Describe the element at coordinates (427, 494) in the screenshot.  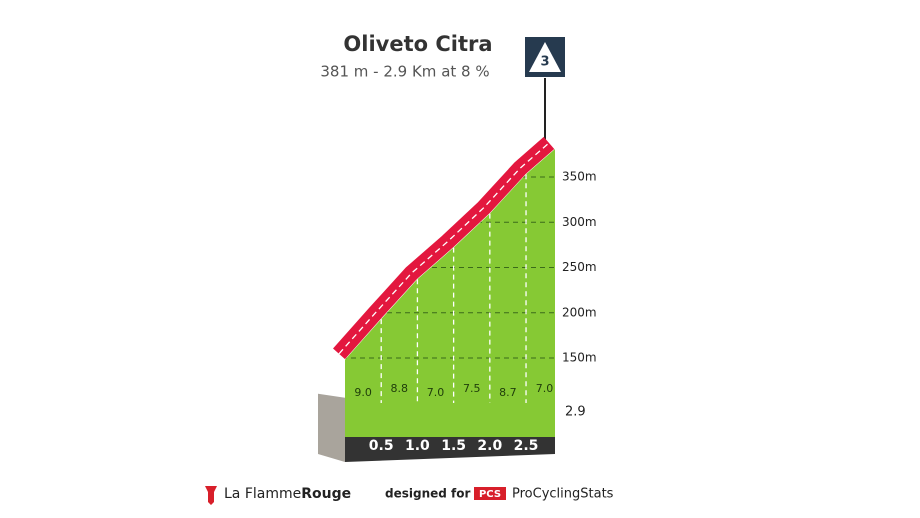
I see `designed-for: designed for` at that location.